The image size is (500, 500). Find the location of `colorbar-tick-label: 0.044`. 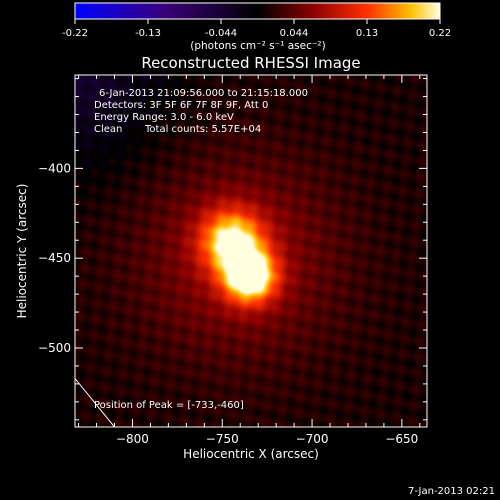

colorbar-tick-label: 0.044 is located at coordinates (294, 33).